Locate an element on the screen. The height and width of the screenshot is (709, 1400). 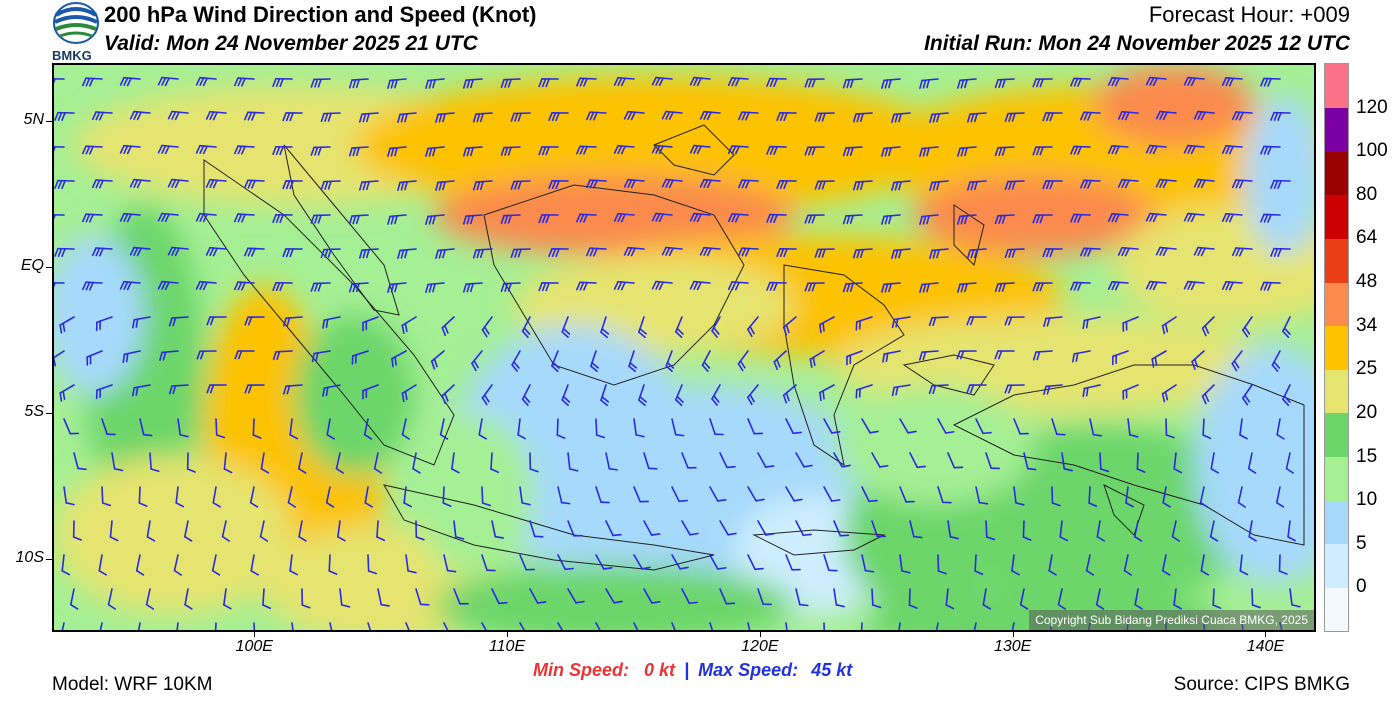
valid-time: Valid: Mon 24 November 2025 21 UTC is located at coordinates (291, 43).